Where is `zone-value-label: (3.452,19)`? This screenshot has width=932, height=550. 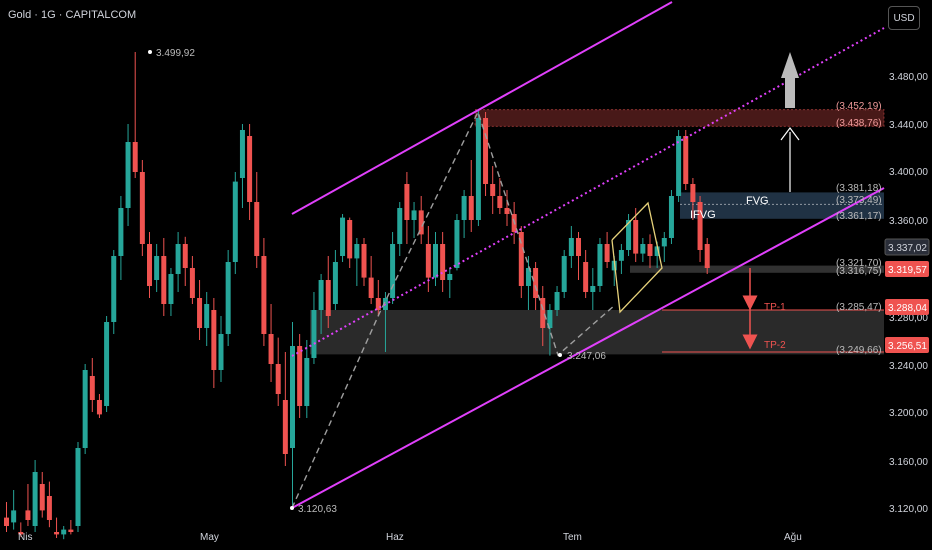
zone-value-label: (3.452,19) is located at coordinates (859, 106).